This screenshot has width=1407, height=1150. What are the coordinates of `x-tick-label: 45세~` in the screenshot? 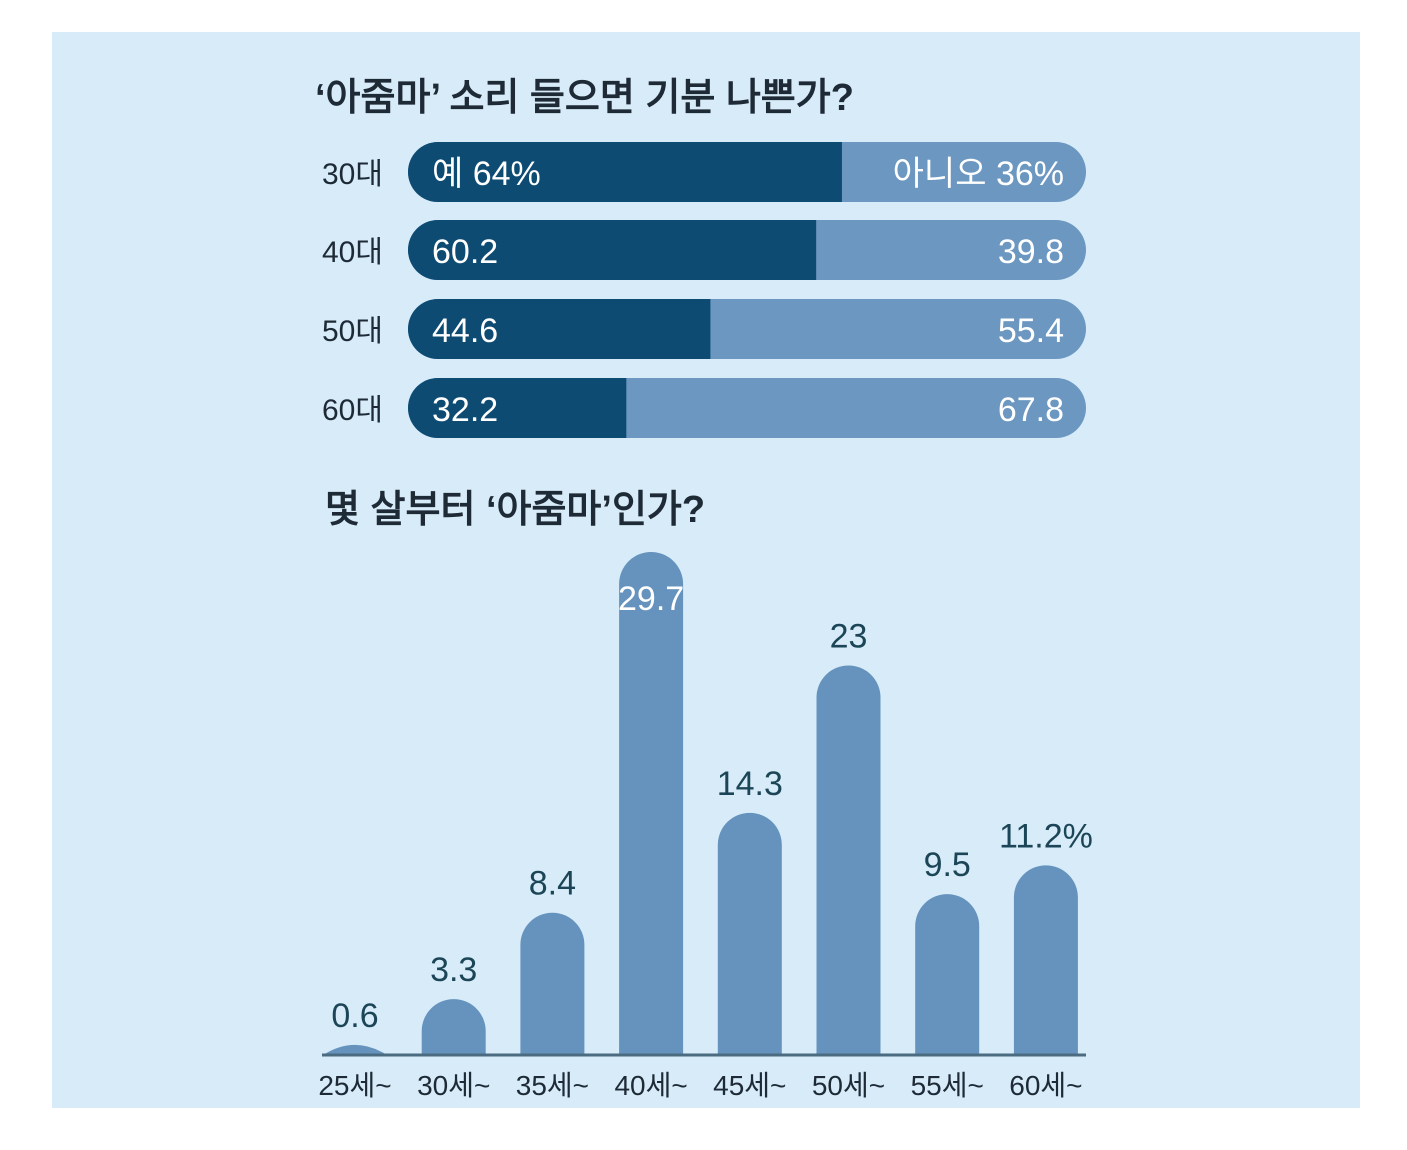 It's located at (749, 1085).